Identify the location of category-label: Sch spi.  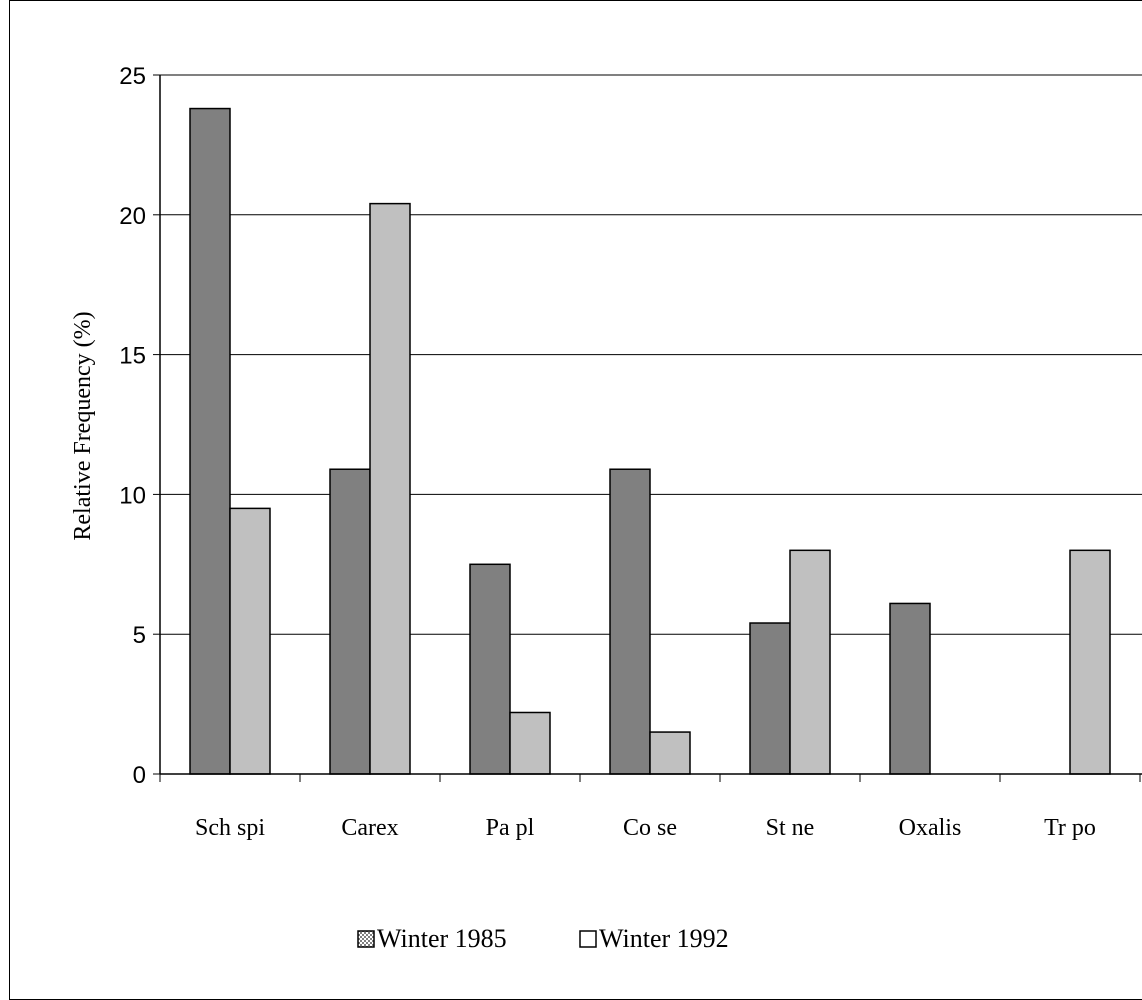
(230, 828).